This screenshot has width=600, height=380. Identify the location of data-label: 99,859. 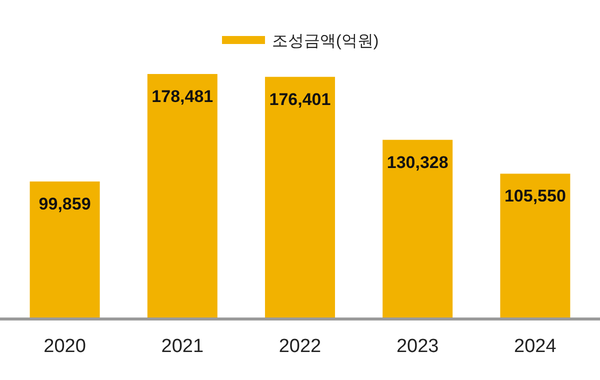
(64, 204).